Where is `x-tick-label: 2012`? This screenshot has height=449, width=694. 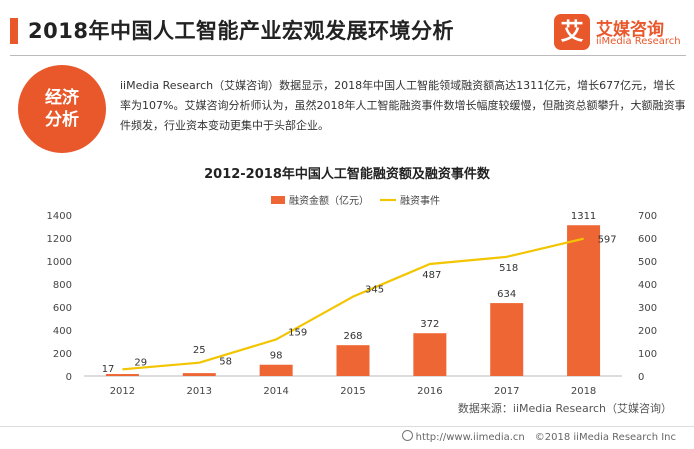
x-tick-label: 2012 is located at coordinates (122, 391).